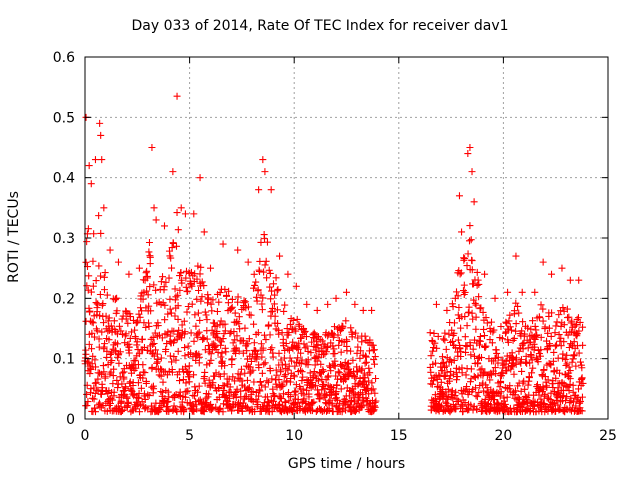 This screenshot has width=640, height=480. What do you see at coordinates (64, 58) in the screenshot?
I see `y-tick-label: 0.6` at bounding box center [64, 58].